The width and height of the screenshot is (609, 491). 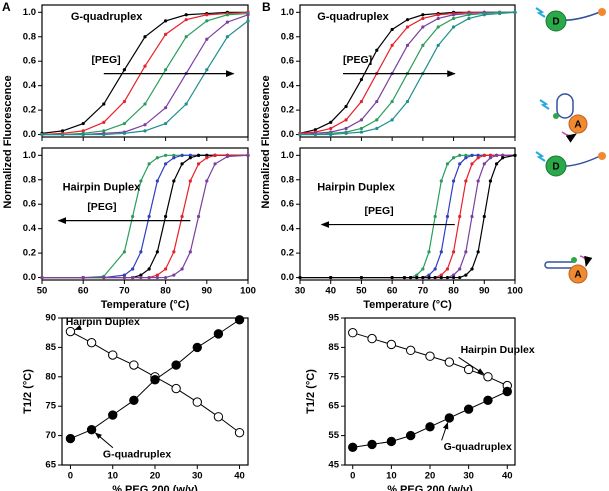 What do you see at coordinates (287, 61) in the screenshot?
I see `y-tick-label: 0.6` at bounding box center [287, 61].